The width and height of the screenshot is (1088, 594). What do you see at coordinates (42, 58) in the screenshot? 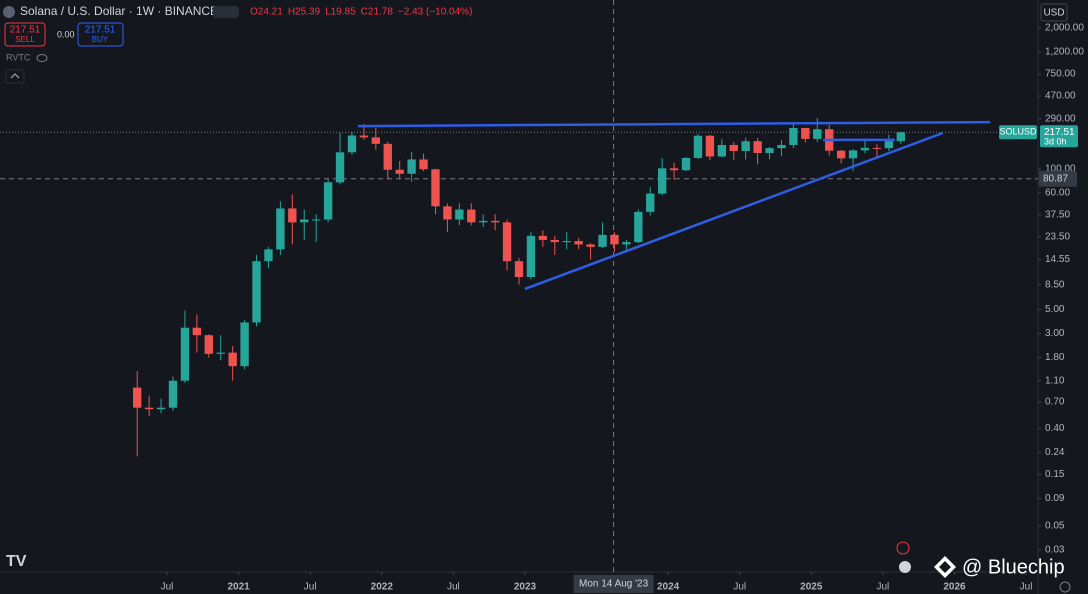
I see `visibility-icon` at bounding box center [42, 58].